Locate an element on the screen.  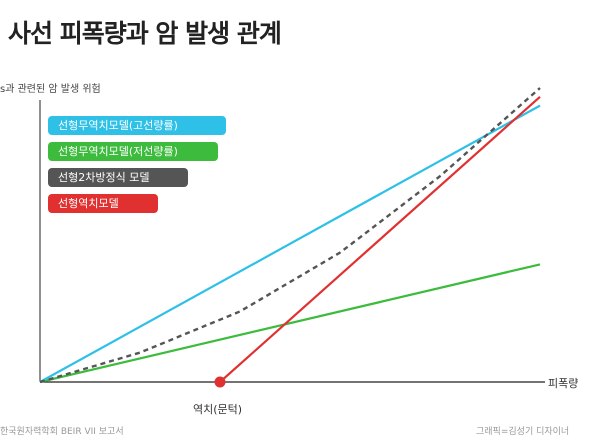
x-axis-label: 피폭량 is located at coordinates (563, 383).